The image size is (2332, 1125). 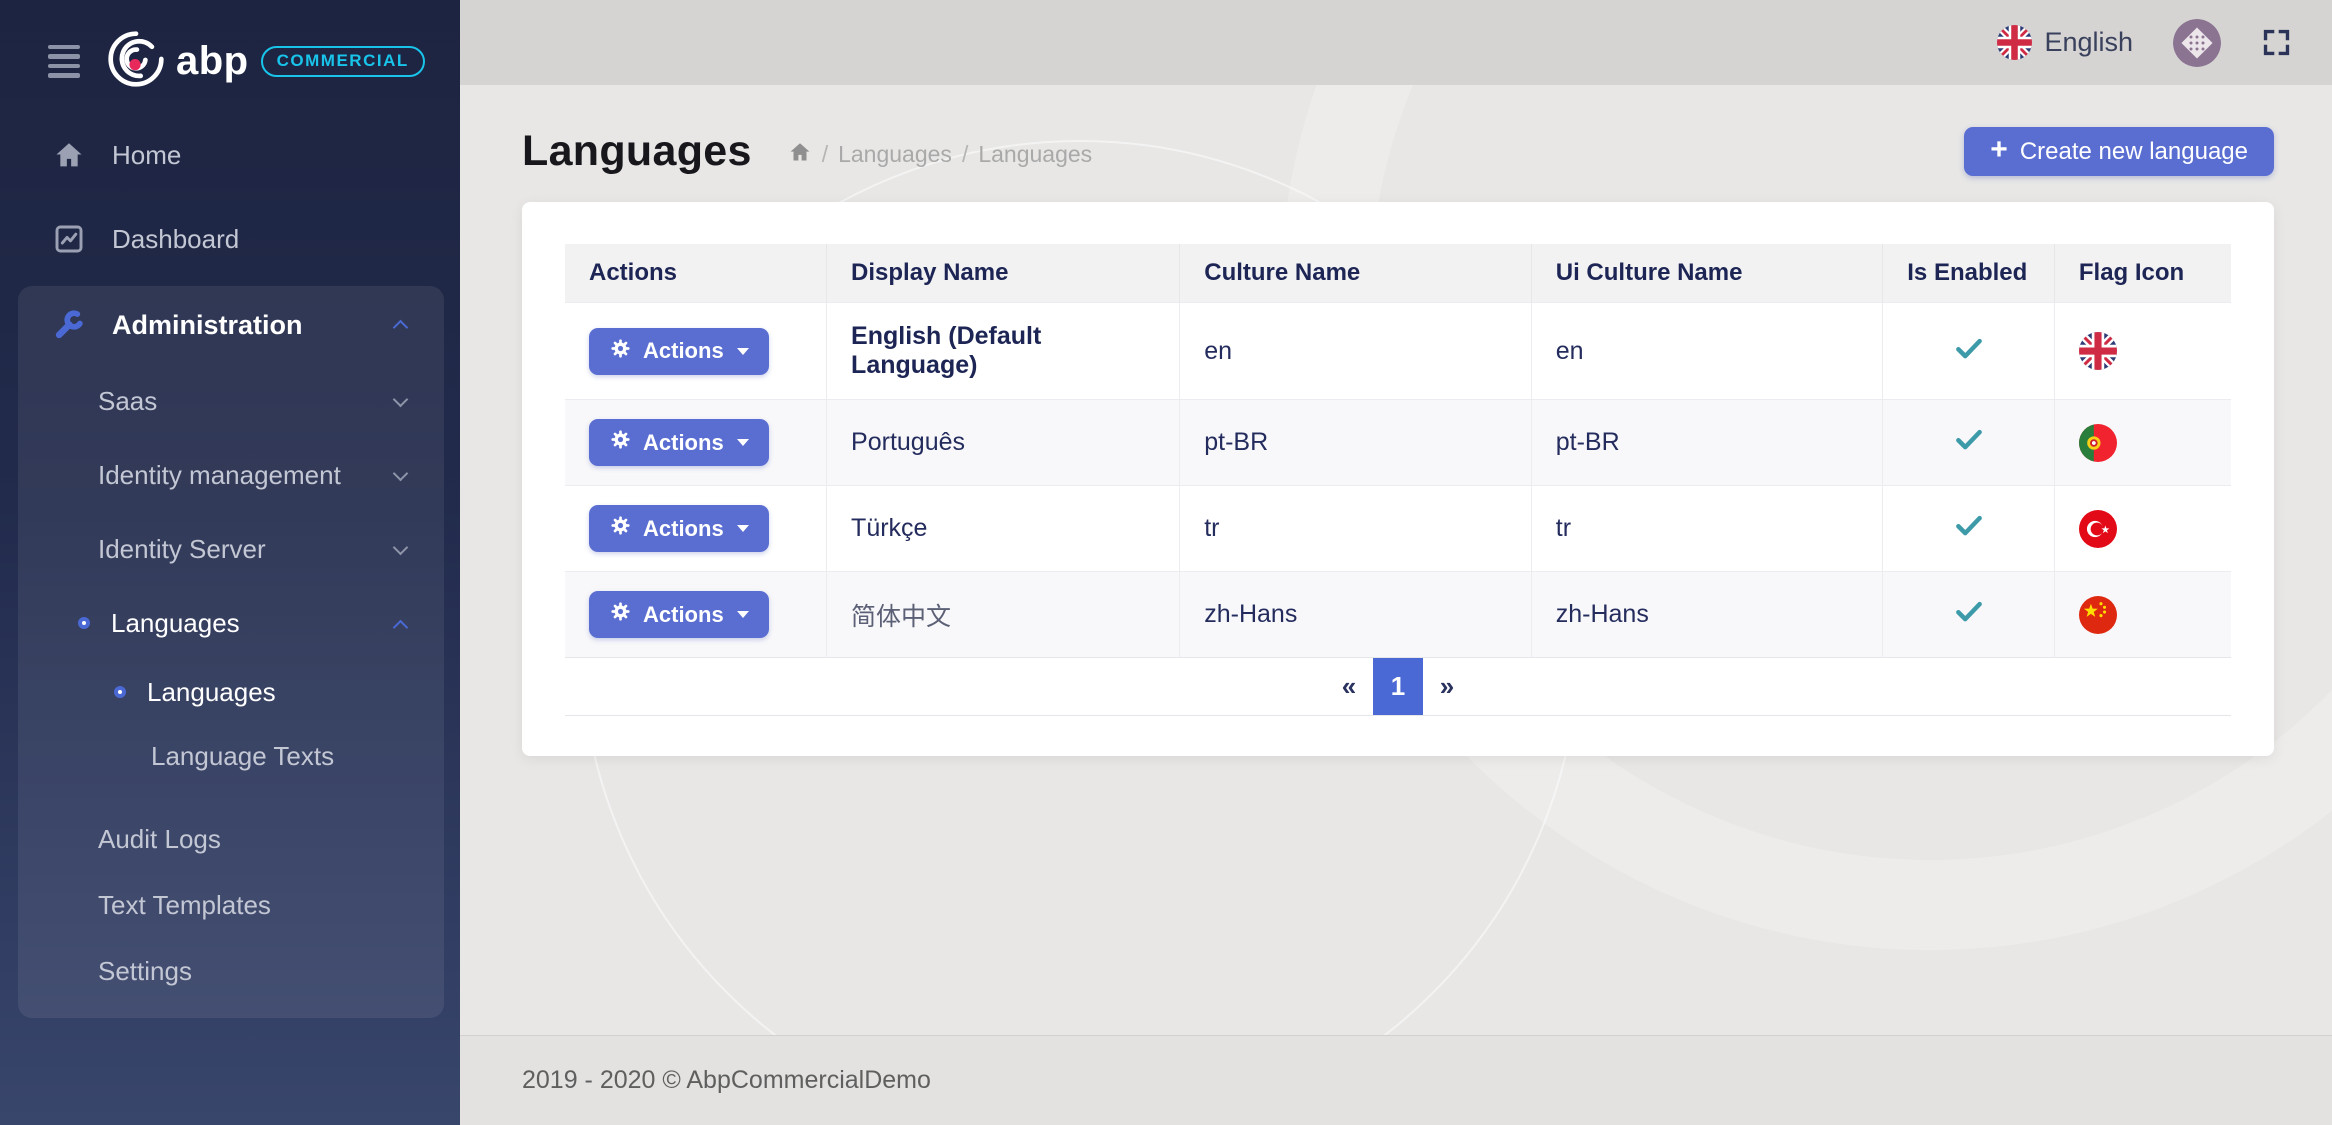 I want to click on sidebar-item-identity-management: Identity management, so click(x=231, y=475).